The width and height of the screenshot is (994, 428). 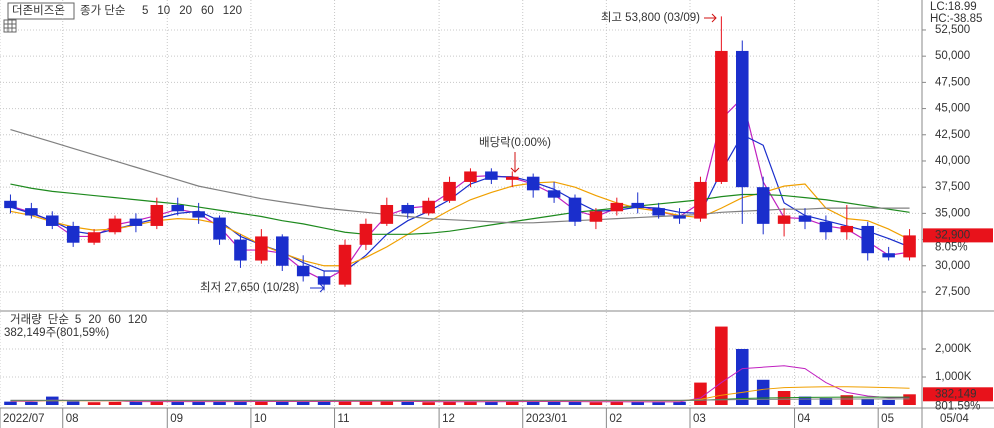 What do you see at coordinates (954, 419) in the screenshot?
I see `last-date: 05/04` at bounding box center [954, 419].